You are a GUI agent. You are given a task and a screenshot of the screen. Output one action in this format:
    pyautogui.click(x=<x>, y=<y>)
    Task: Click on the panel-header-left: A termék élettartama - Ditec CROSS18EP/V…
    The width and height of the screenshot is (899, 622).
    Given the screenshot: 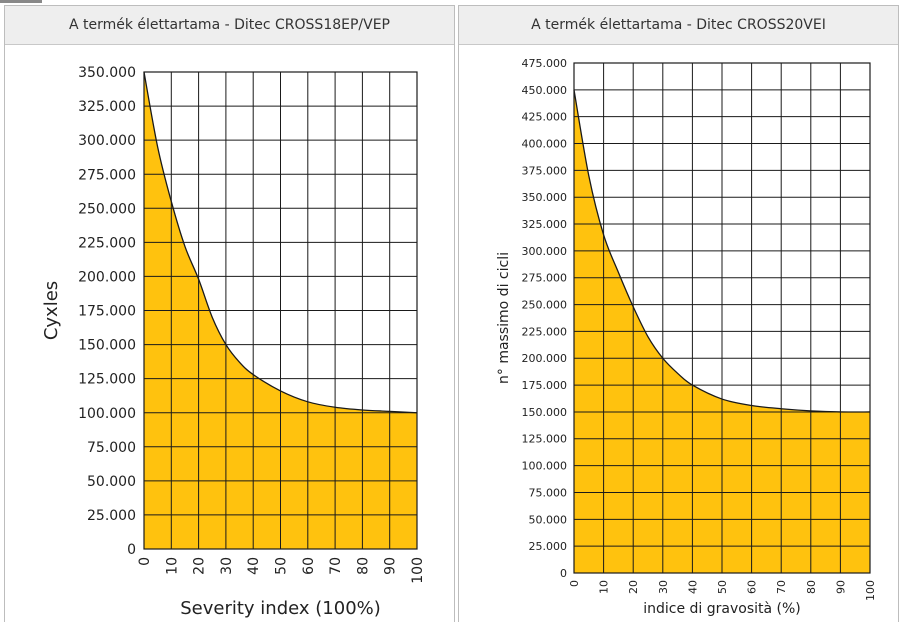 What is the action you would take?
    pyautogui.click(x=229, y=25)
    